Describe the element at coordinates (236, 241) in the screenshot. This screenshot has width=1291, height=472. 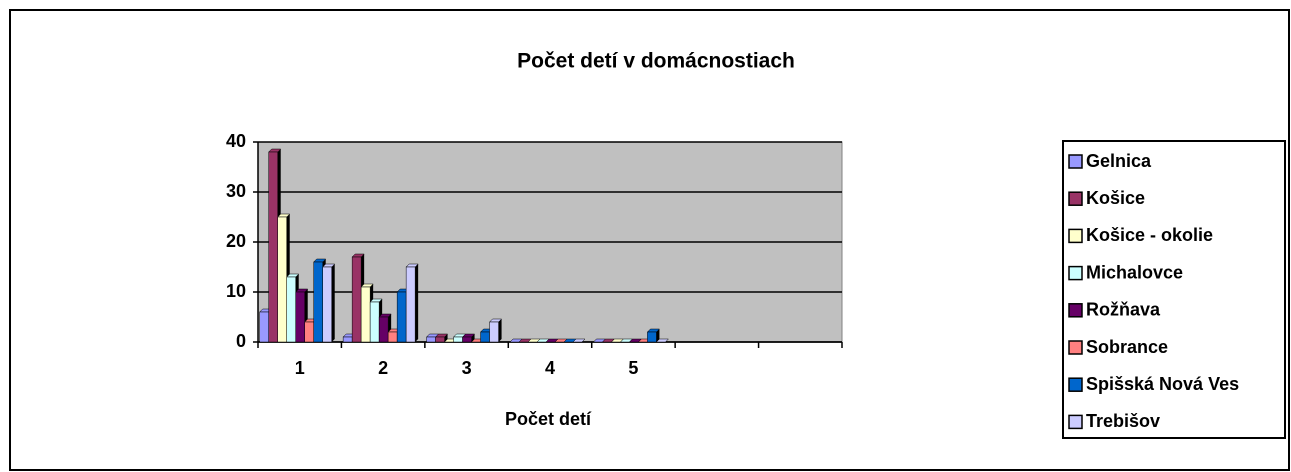
I see `y-tick-label: 20` at that location.